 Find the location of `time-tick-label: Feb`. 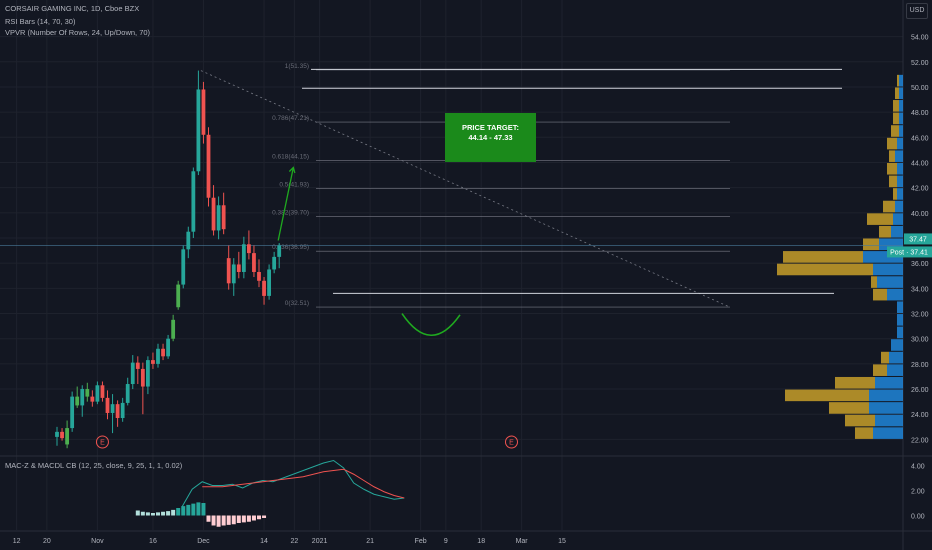

time-tick-label: Feb is located at coordinates (421, 541).